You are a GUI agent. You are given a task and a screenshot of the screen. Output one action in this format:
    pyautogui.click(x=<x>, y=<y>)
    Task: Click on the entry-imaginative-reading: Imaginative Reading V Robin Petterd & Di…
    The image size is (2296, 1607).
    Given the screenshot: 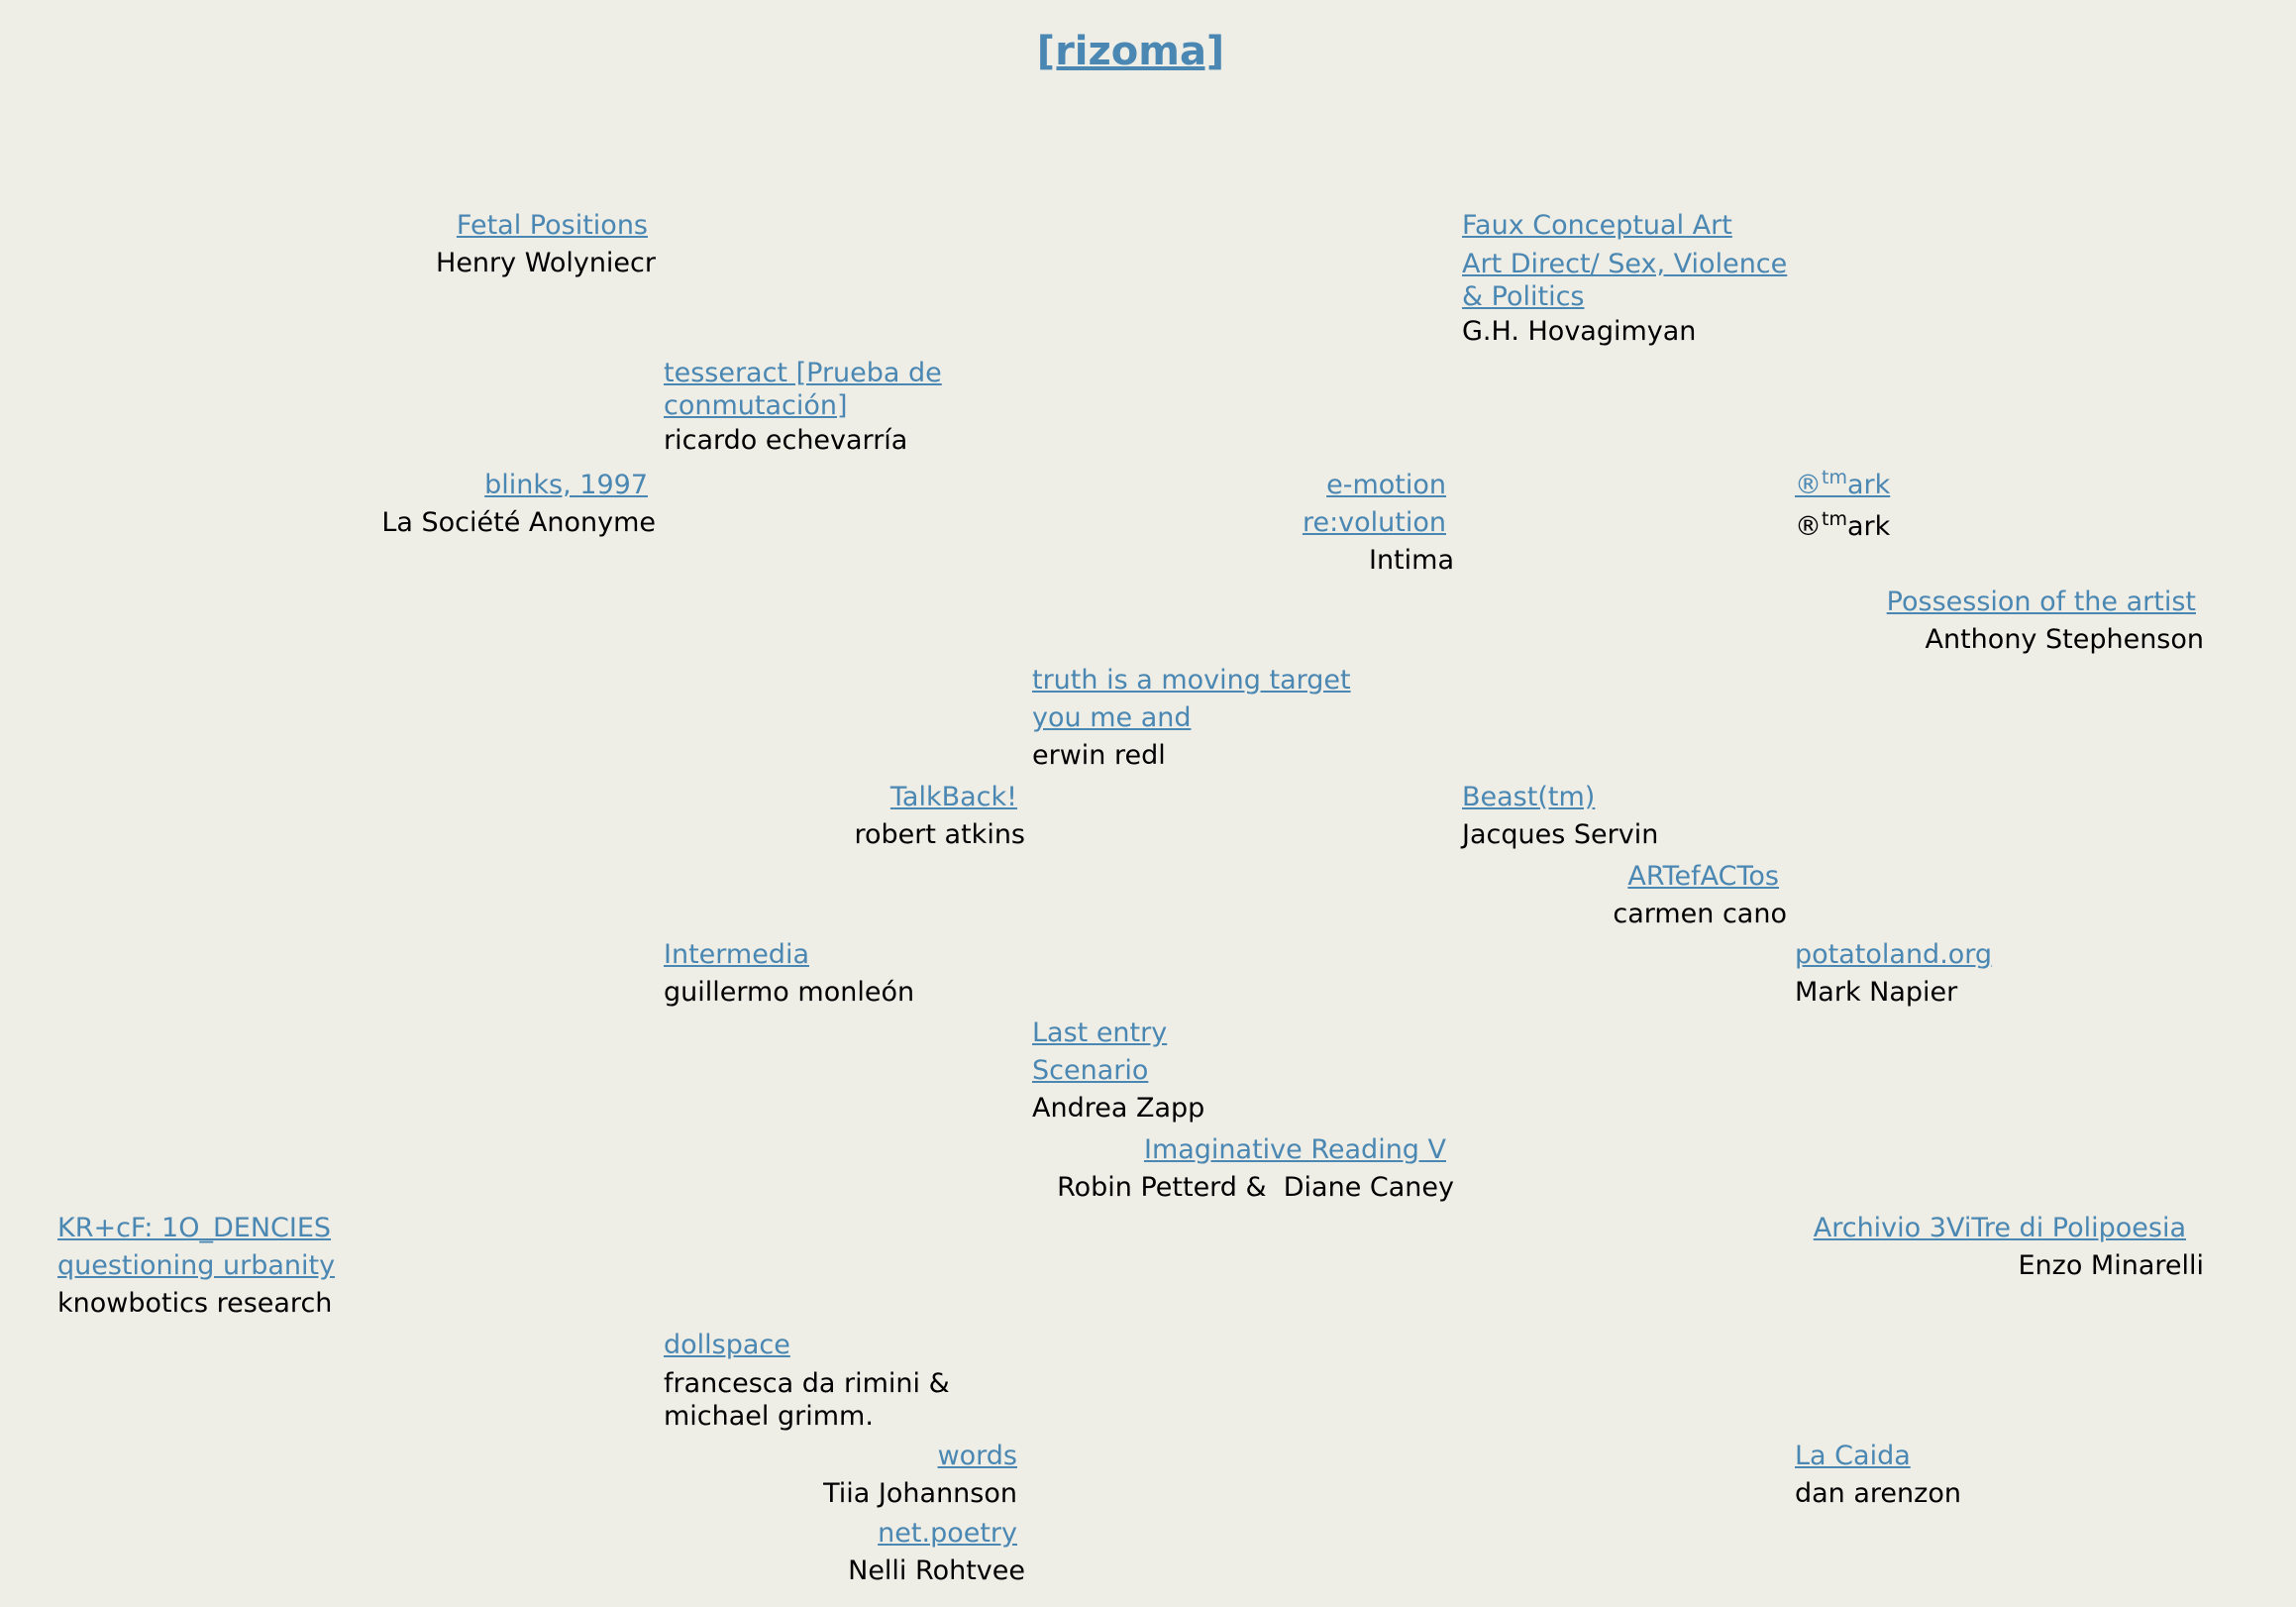 What is the action you would take?
    pyautogui.click(x=1255, y=1169)
    